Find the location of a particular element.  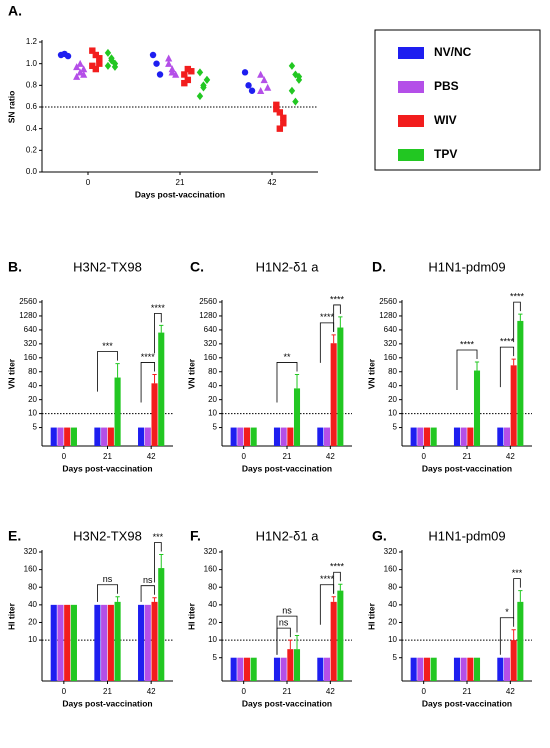

significance-label: ns is located at coordinates (287, 610).